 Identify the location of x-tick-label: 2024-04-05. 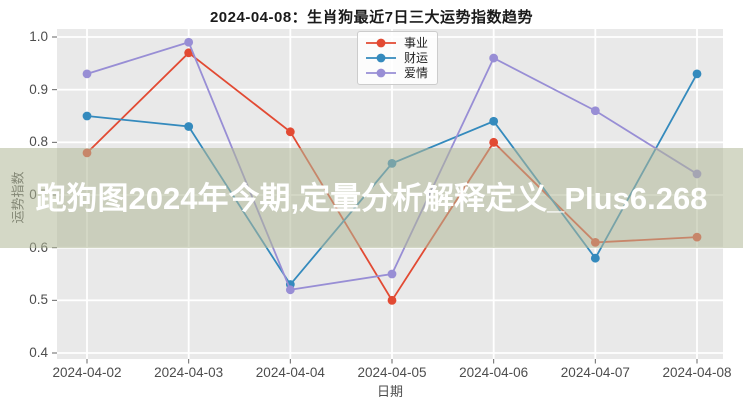
(392, 372).